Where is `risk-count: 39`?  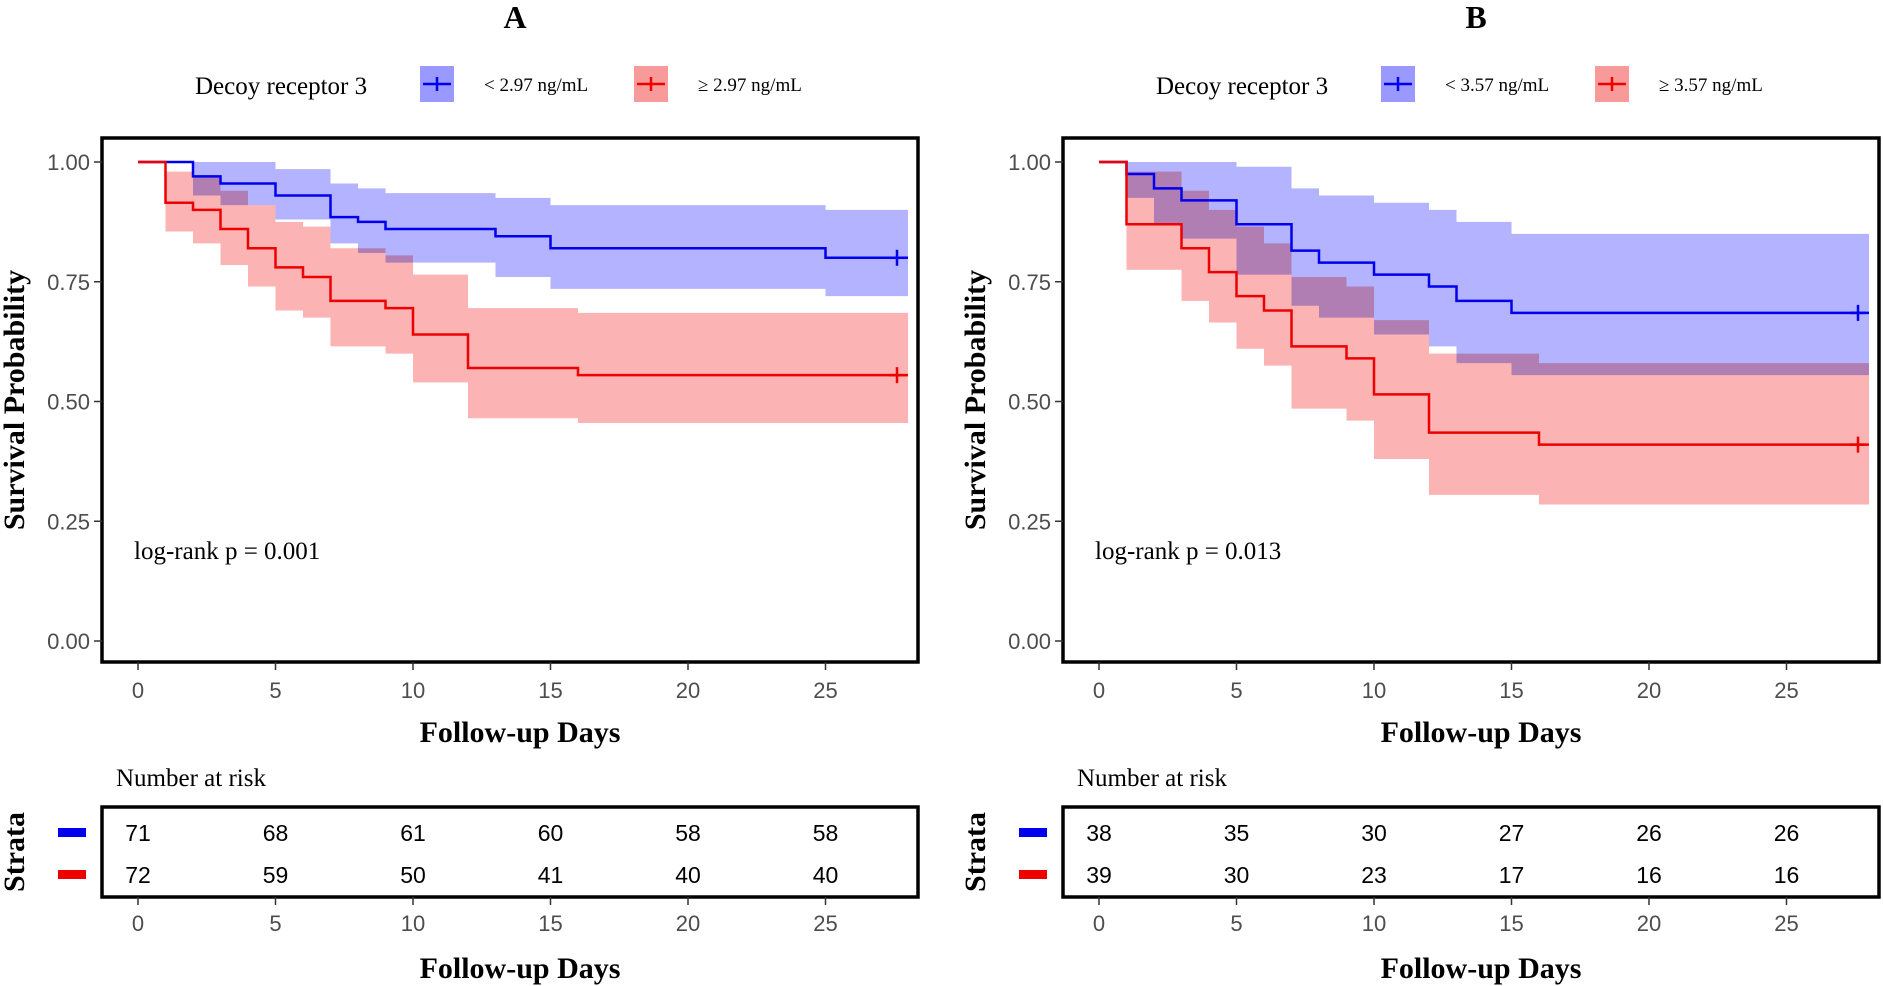 risk-count: 39 is located at coordinates (1099, 875).